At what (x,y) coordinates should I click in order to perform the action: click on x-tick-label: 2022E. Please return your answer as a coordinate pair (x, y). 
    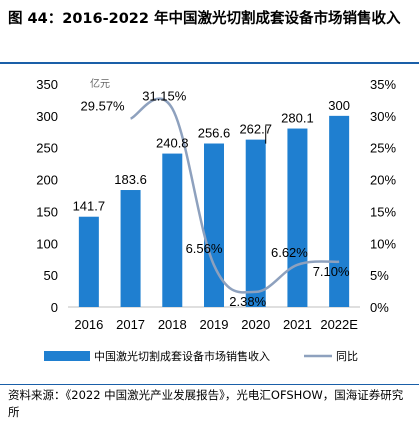
    Looking at the image, I should click on (339, 324).